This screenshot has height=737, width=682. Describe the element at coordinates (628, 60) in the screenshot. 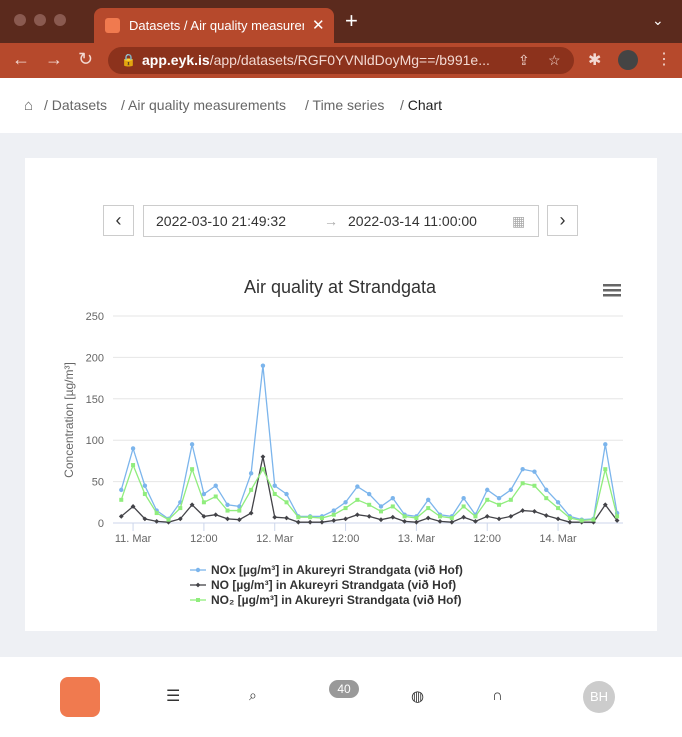

I see `profile` at that location.